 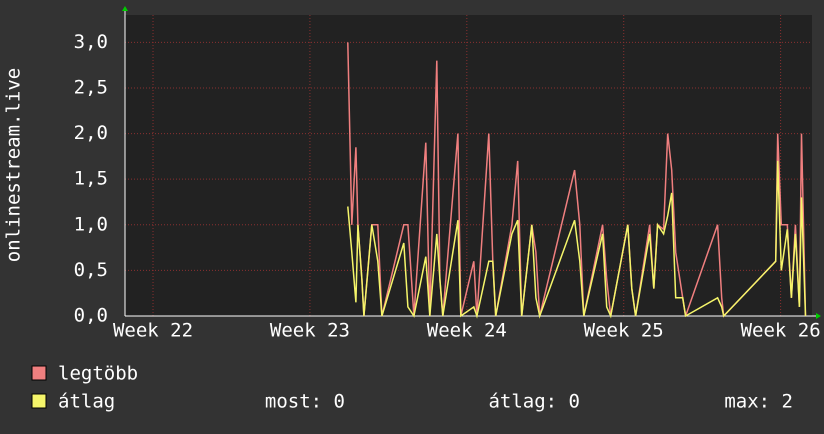 What do you see at coordinates (467, 331) in the screenshot?
I see `x-tick-label: Week 24` at bounding box center [467, 331].